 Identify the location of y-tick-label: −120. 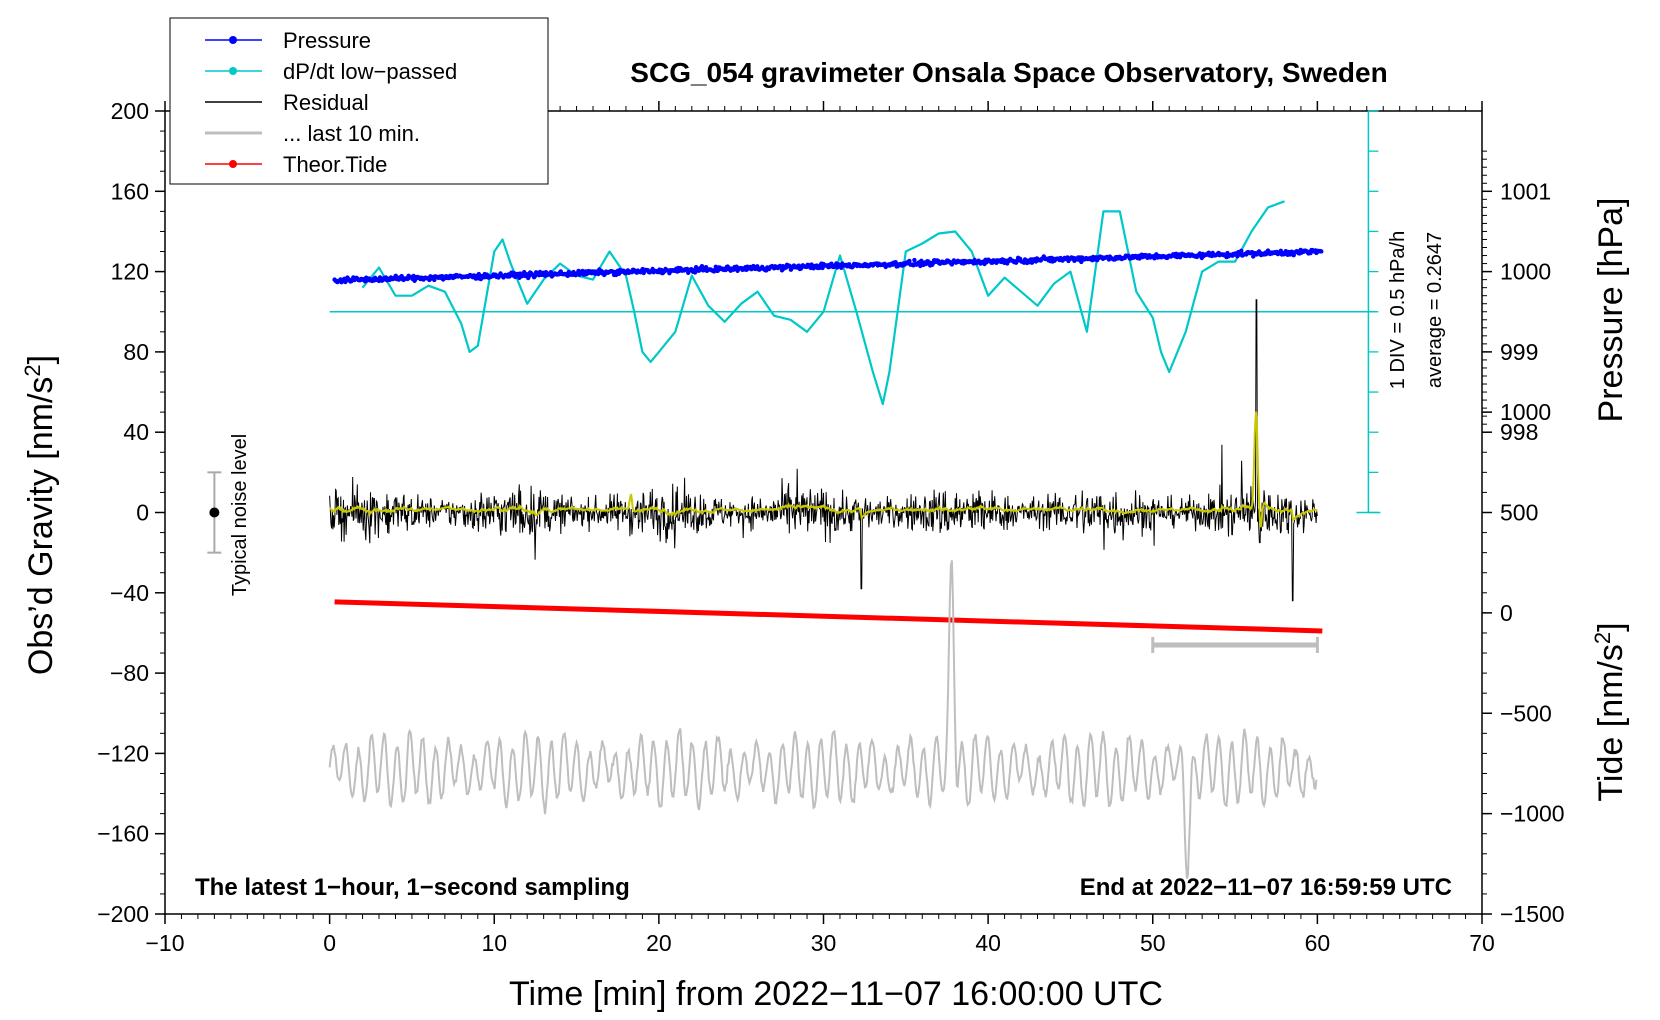
(123, 753).